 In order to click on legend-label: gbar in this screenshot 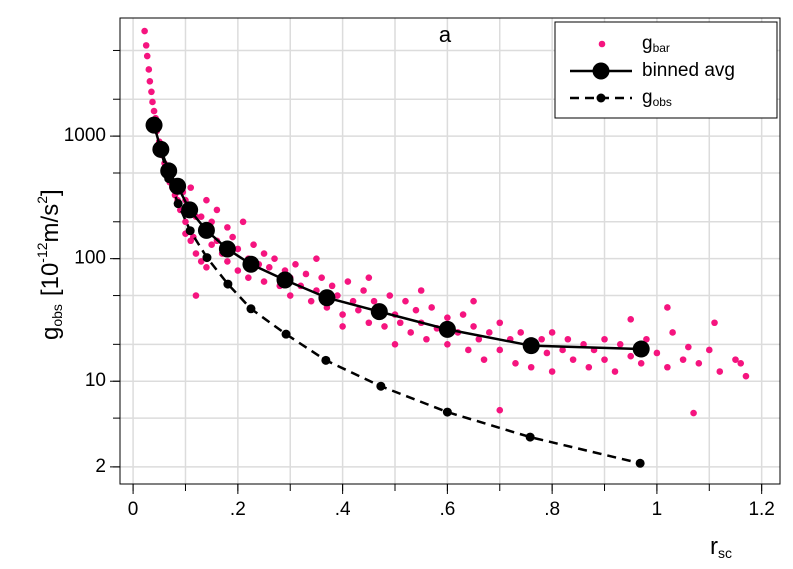, I will do `click(656, 44)`.